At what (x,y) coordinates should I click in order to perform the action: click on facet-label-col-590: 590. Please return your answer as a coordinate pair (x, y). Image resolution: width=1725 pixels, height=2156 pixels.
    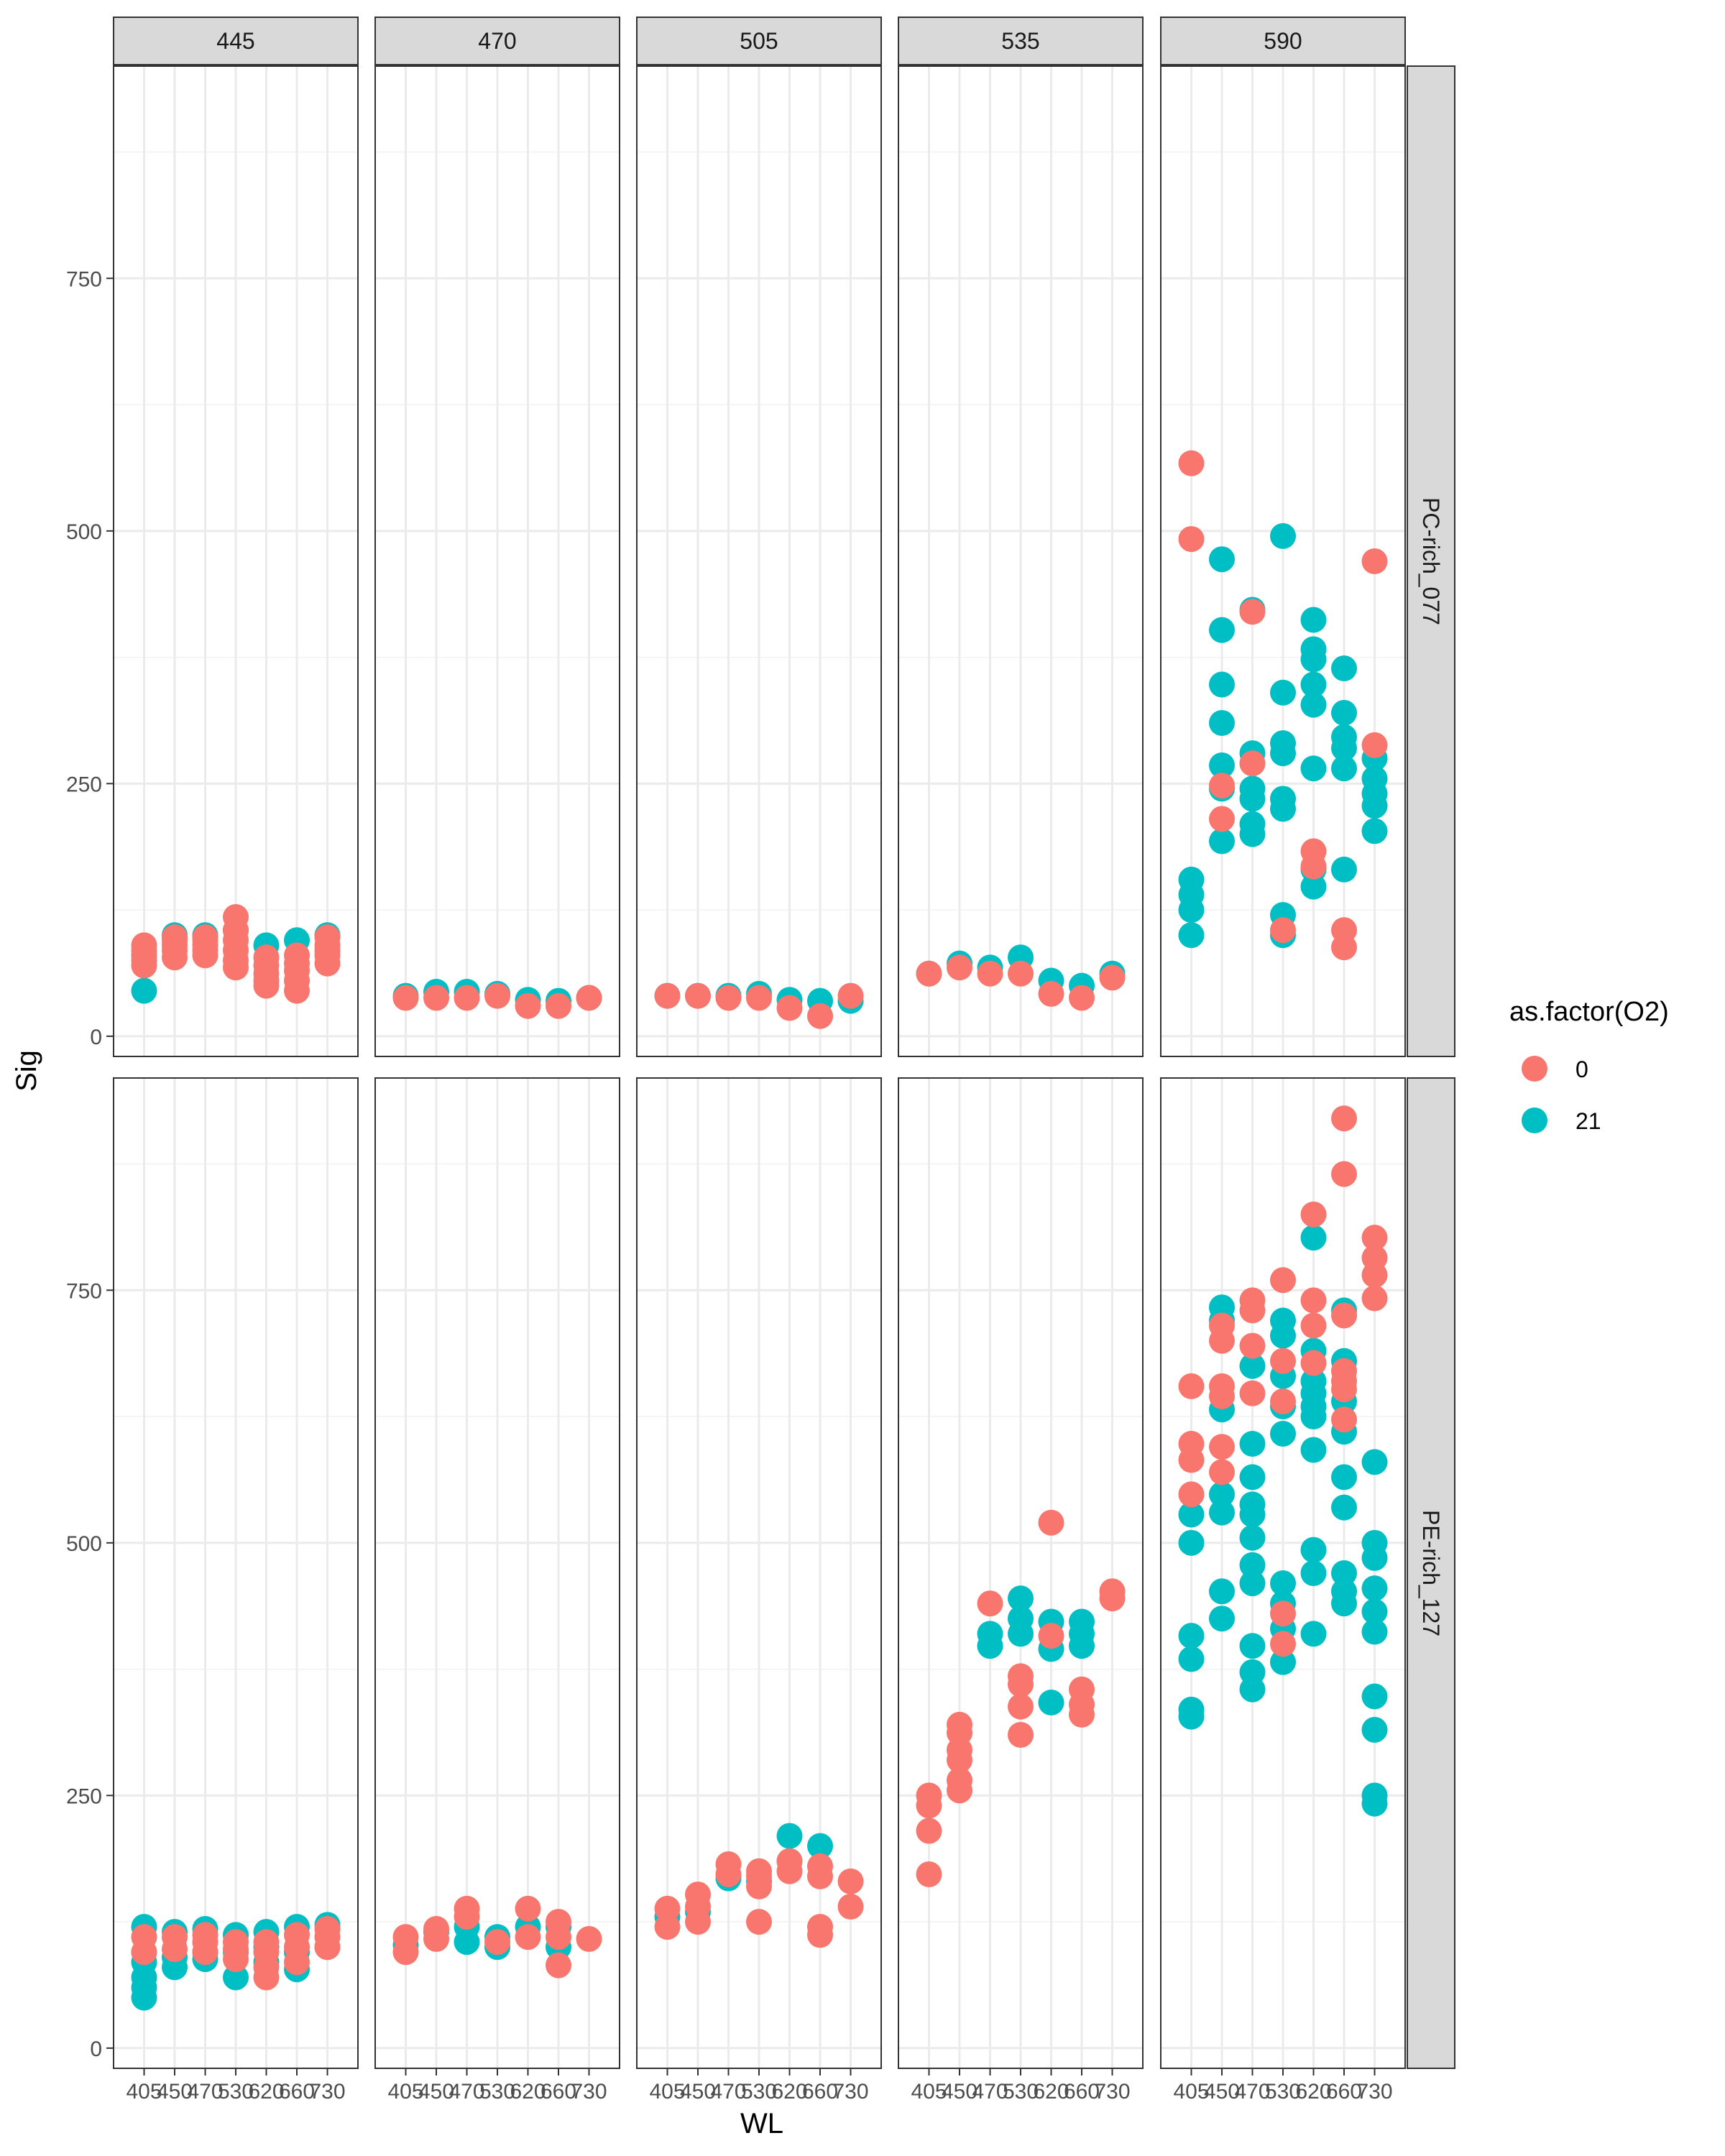
    Looking at the image, I should click on (1283, 41).